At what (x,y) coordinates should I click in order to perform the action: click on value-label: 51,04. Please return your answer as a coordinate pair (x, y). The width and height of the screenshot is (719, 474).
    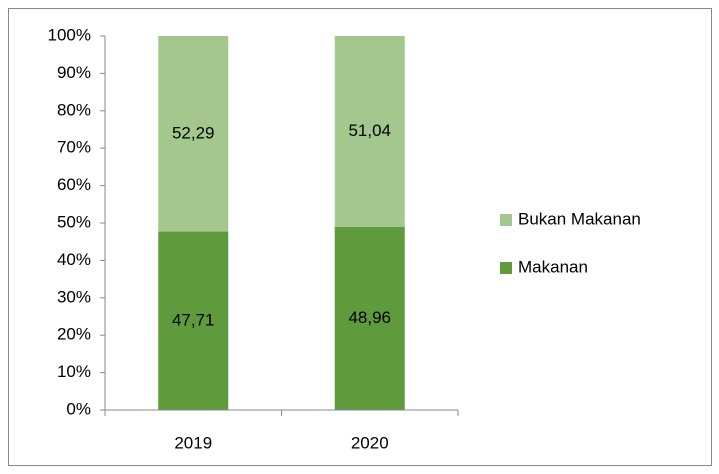
    Looking at the image, I should click on (369, 130).